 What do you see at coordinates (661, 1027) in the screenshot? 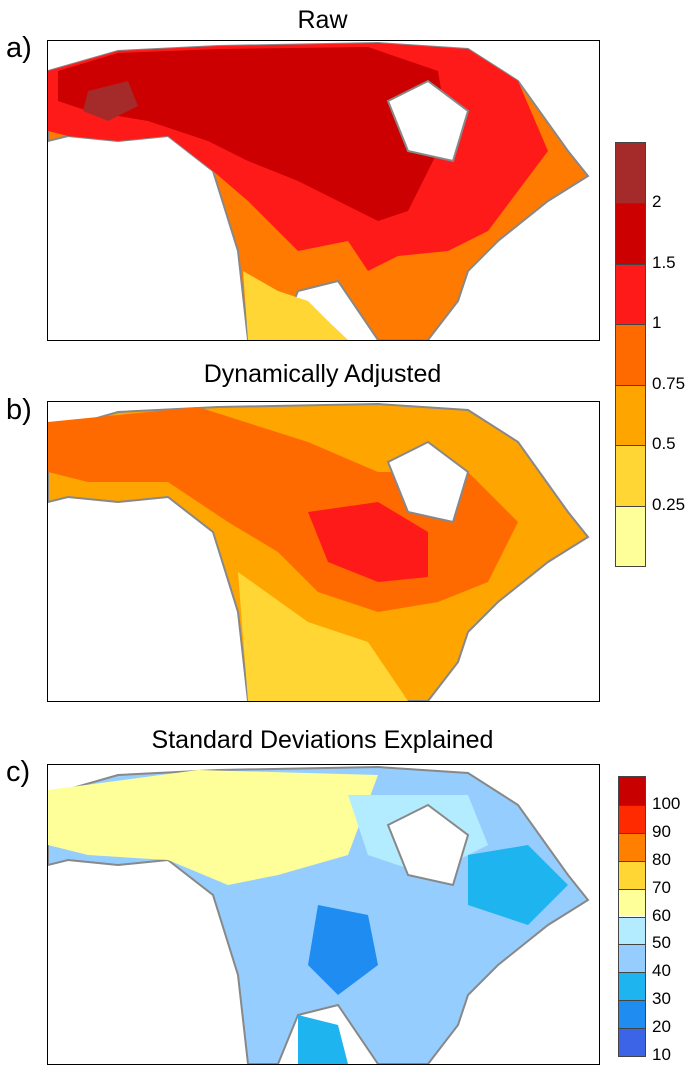
I see `percent-tick-label: 20` at bounding box center [661, 1027].